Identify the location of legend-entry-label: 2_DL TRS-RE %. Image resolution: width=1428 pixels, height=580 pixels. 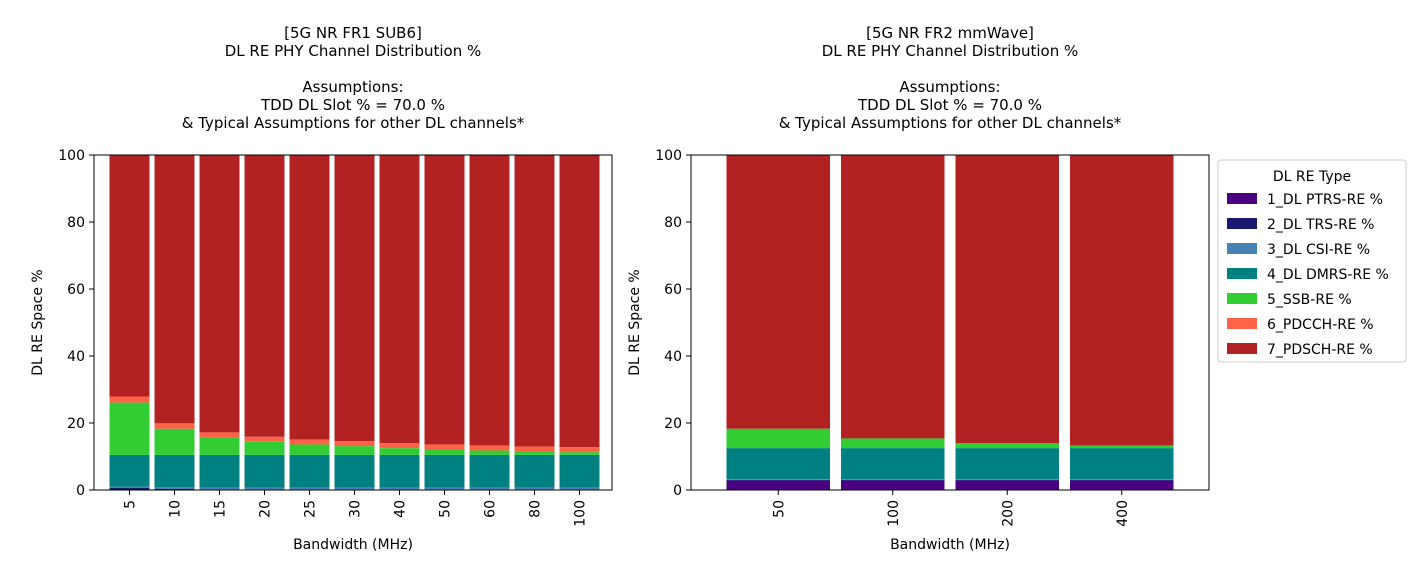
(1320, 225).